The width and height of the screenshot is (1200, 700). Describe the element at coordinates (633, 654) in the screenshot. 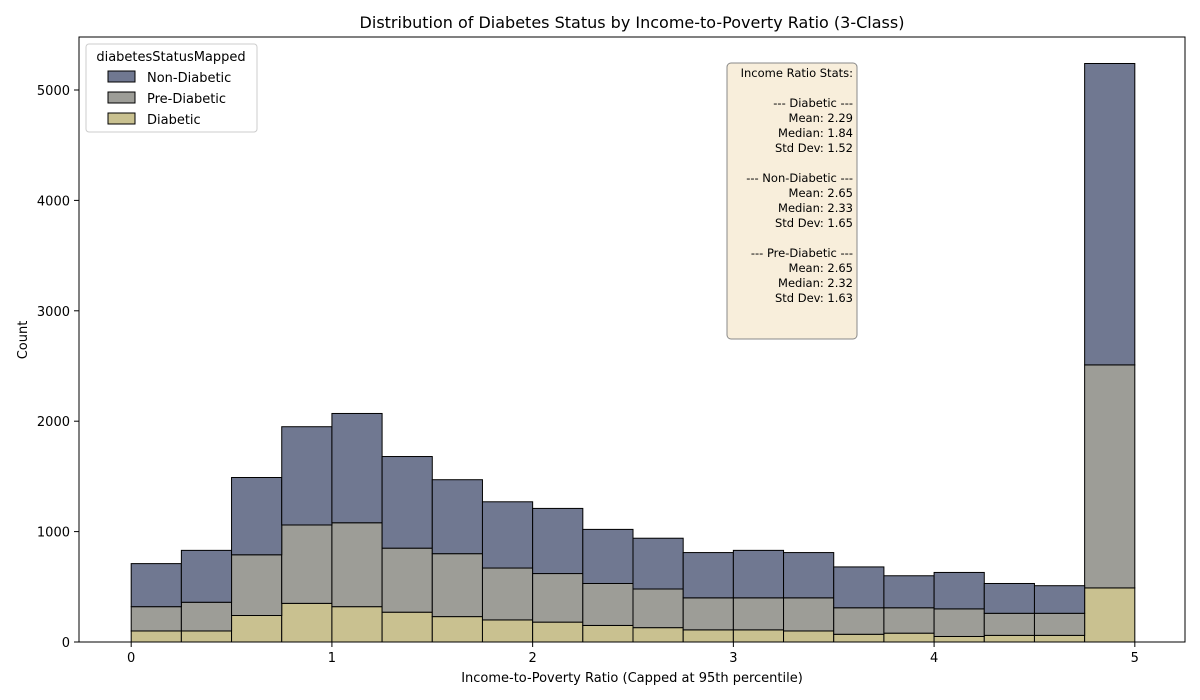

I see `x-axis-ticks: 0 1 2 3 4 5` at that location.